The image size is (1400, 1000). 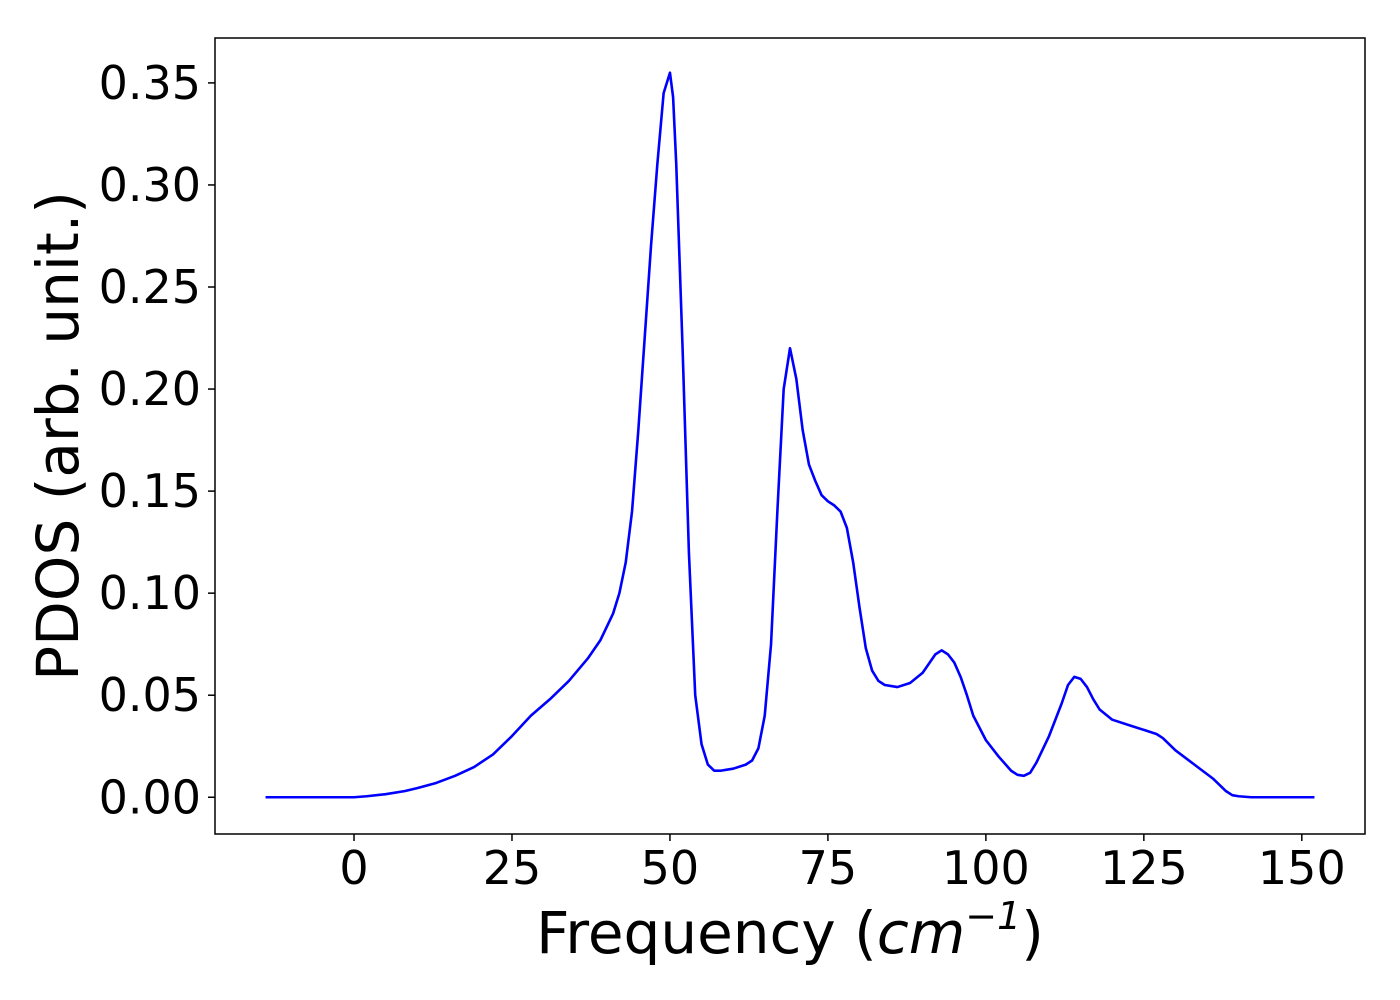 I want to click on x-tick-label: 0, so click(x=353, y=868).